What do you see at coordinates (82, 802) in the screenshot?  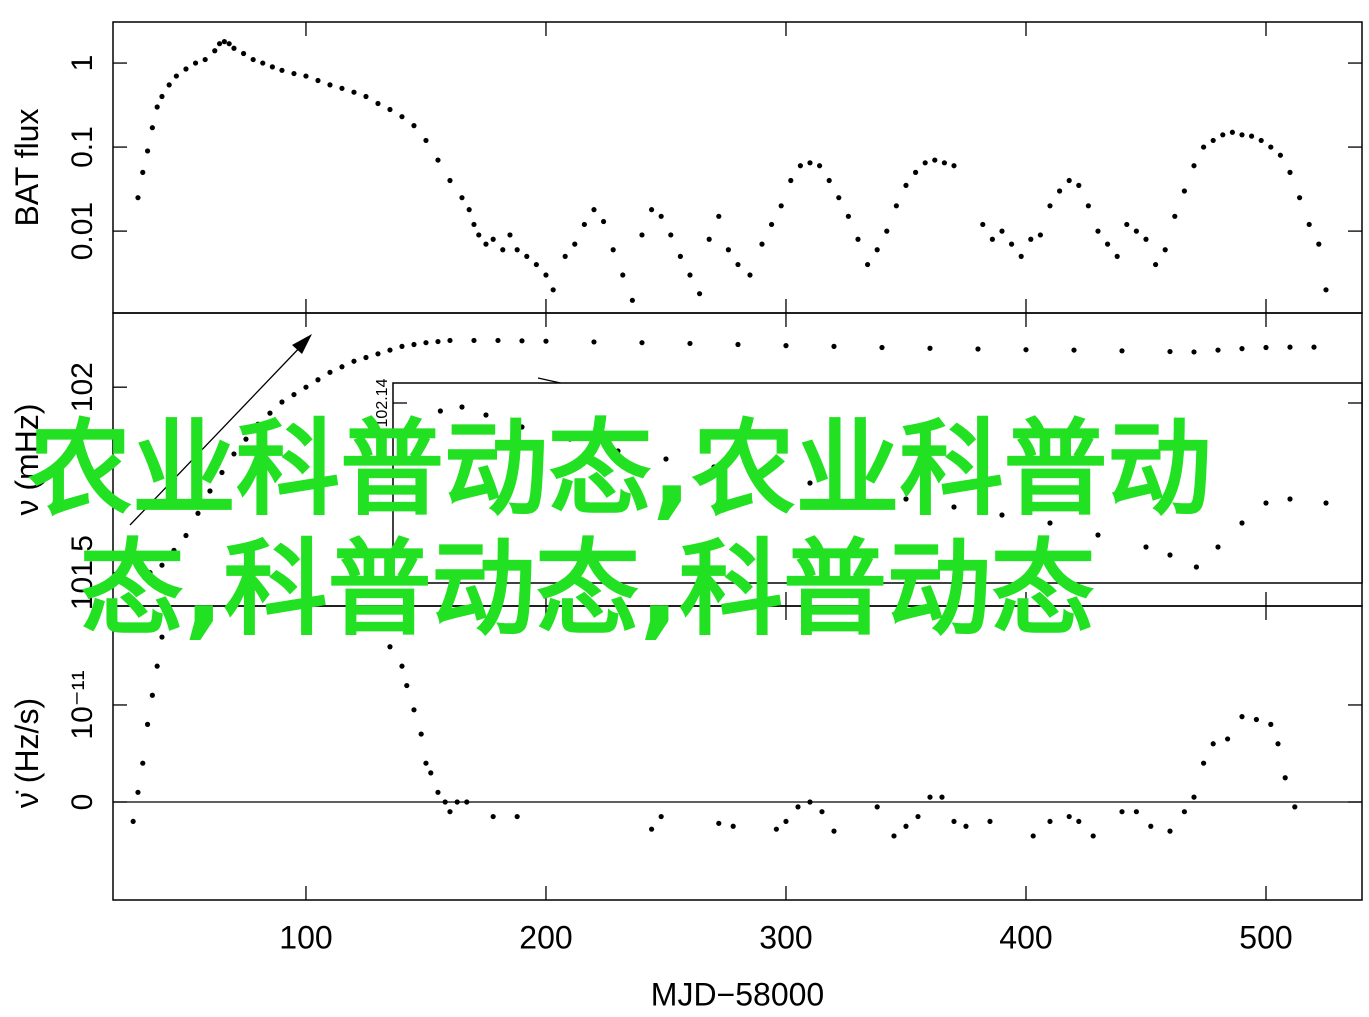 I see `y-tick-label: 0` at bounding box center [82, 802].